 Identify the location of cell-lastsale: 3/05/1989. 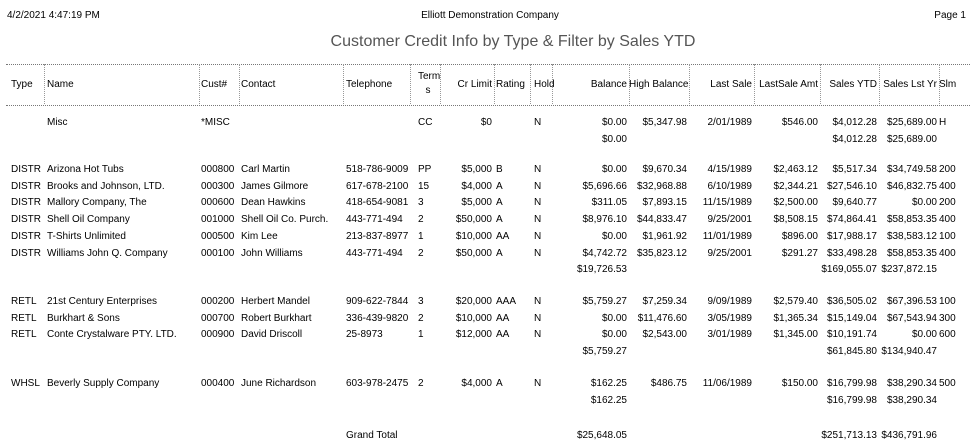
(730, 318).